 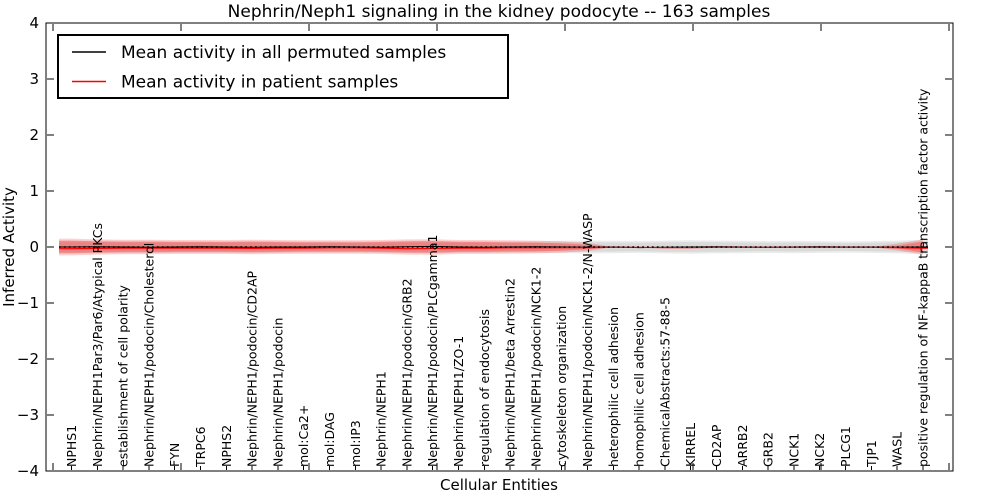 What do you see at coordinates (226, 446) in the screenshot?
I see `x-tick-label: NPHS2` at bounding box center [226, 446].